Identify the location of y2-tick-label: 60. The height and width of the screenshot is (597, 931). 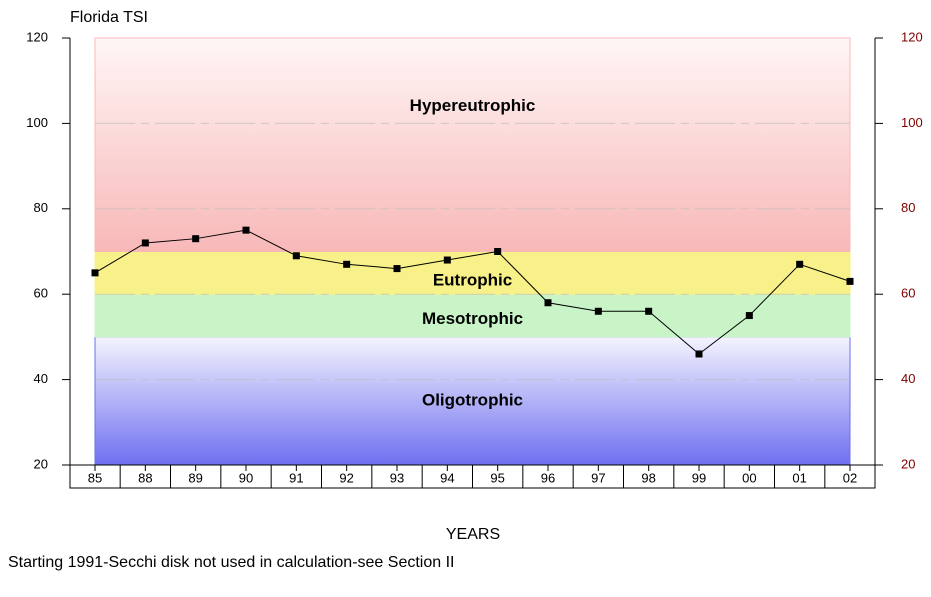
(908, 293).